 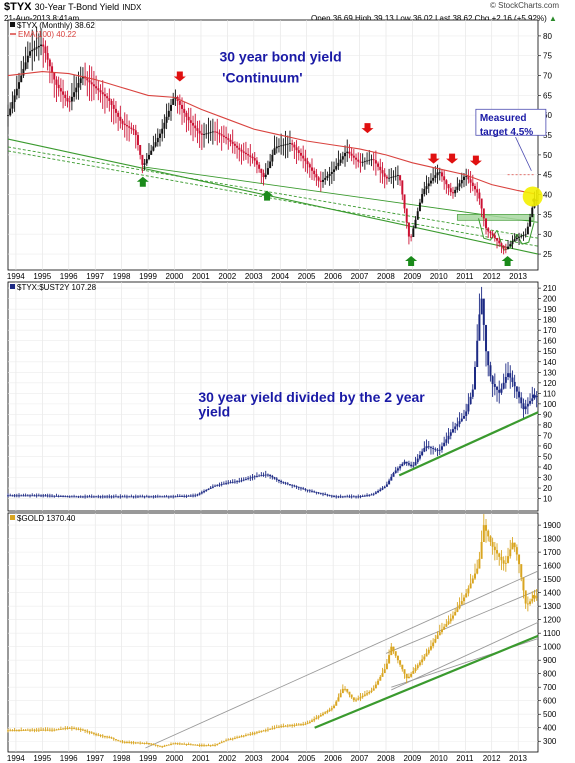 What do you see at coordinates (122, 276) in the screenshot?
I see `x-tick-label-top: 1998` at bounding box center [122, 276].